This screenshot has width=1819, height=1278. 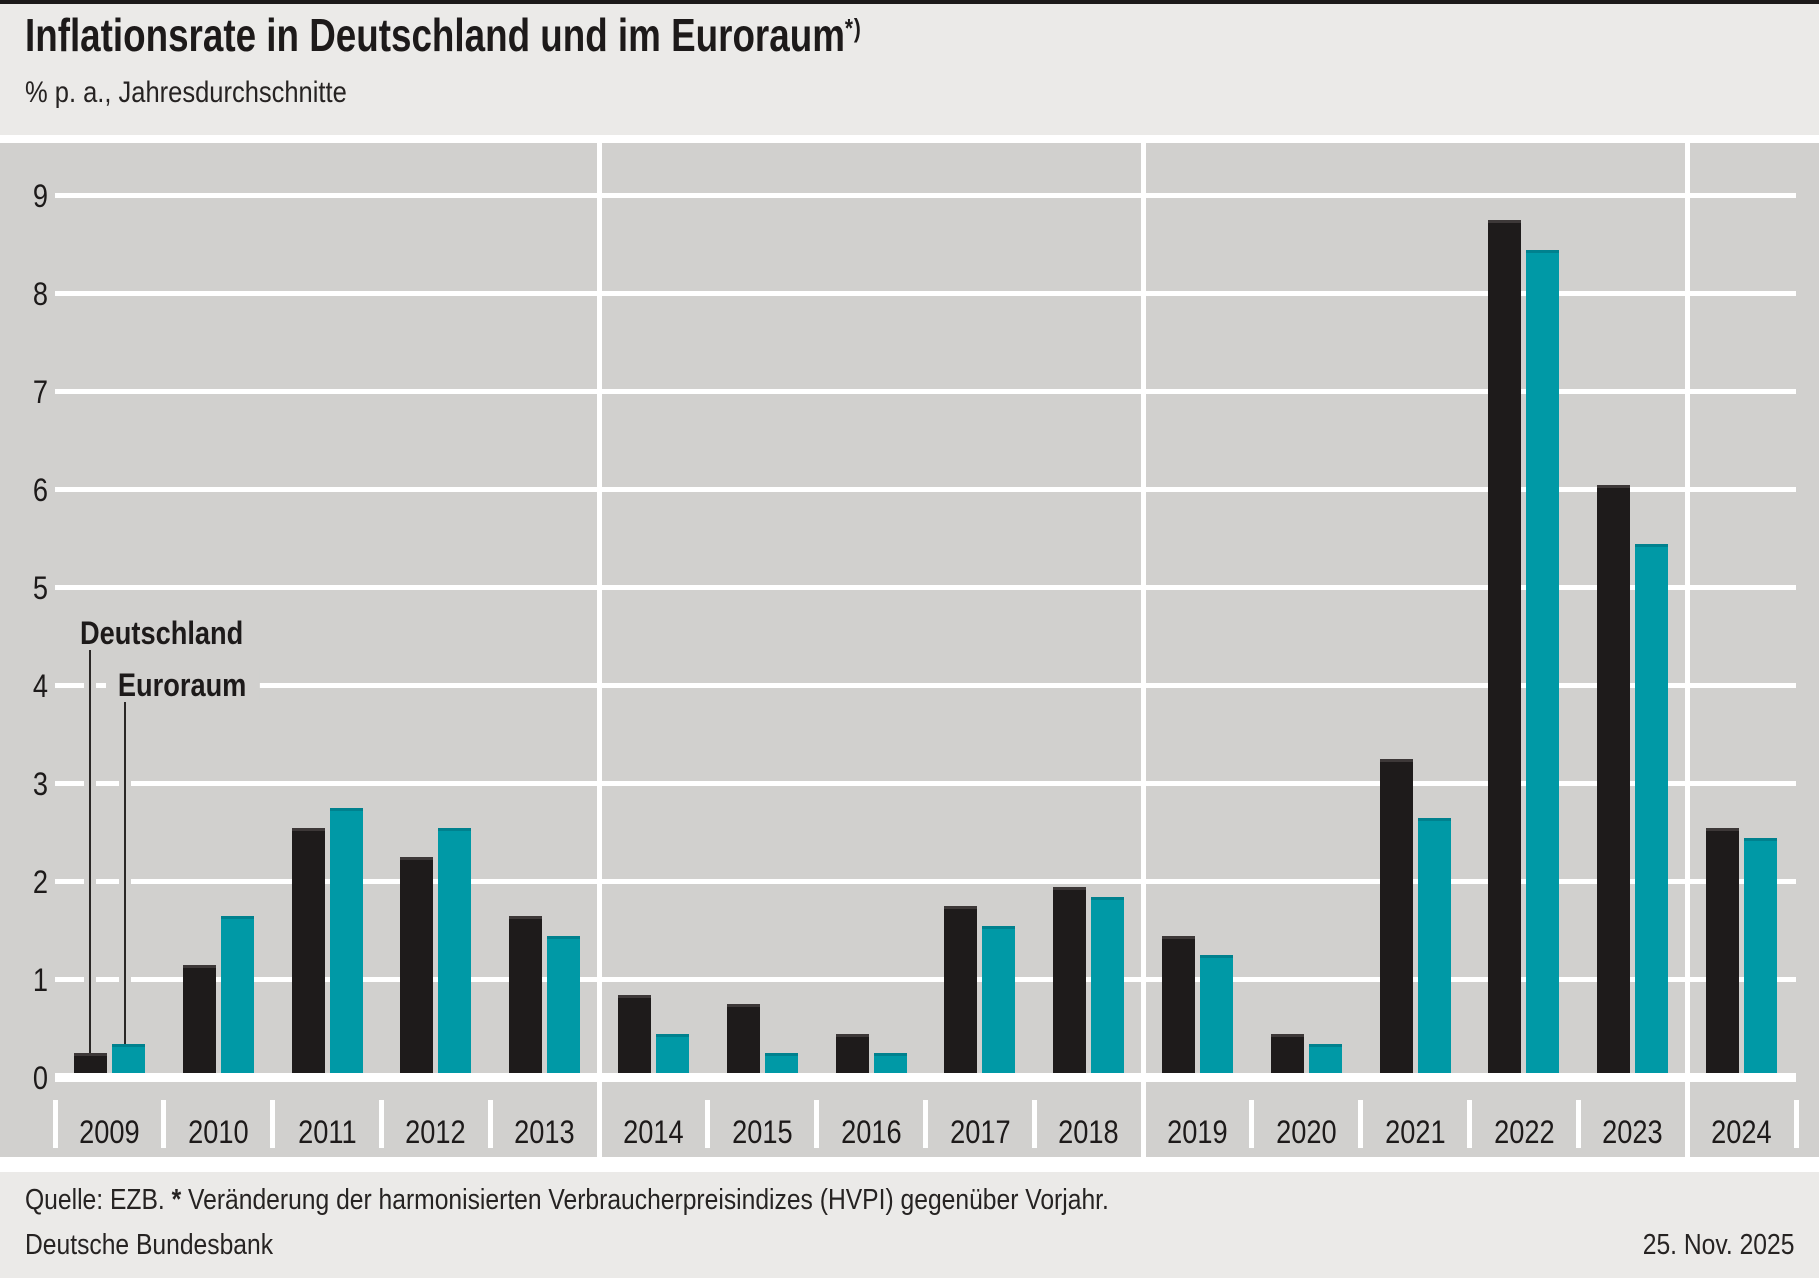 I want to click on footer, so click(x=909, y=1225).